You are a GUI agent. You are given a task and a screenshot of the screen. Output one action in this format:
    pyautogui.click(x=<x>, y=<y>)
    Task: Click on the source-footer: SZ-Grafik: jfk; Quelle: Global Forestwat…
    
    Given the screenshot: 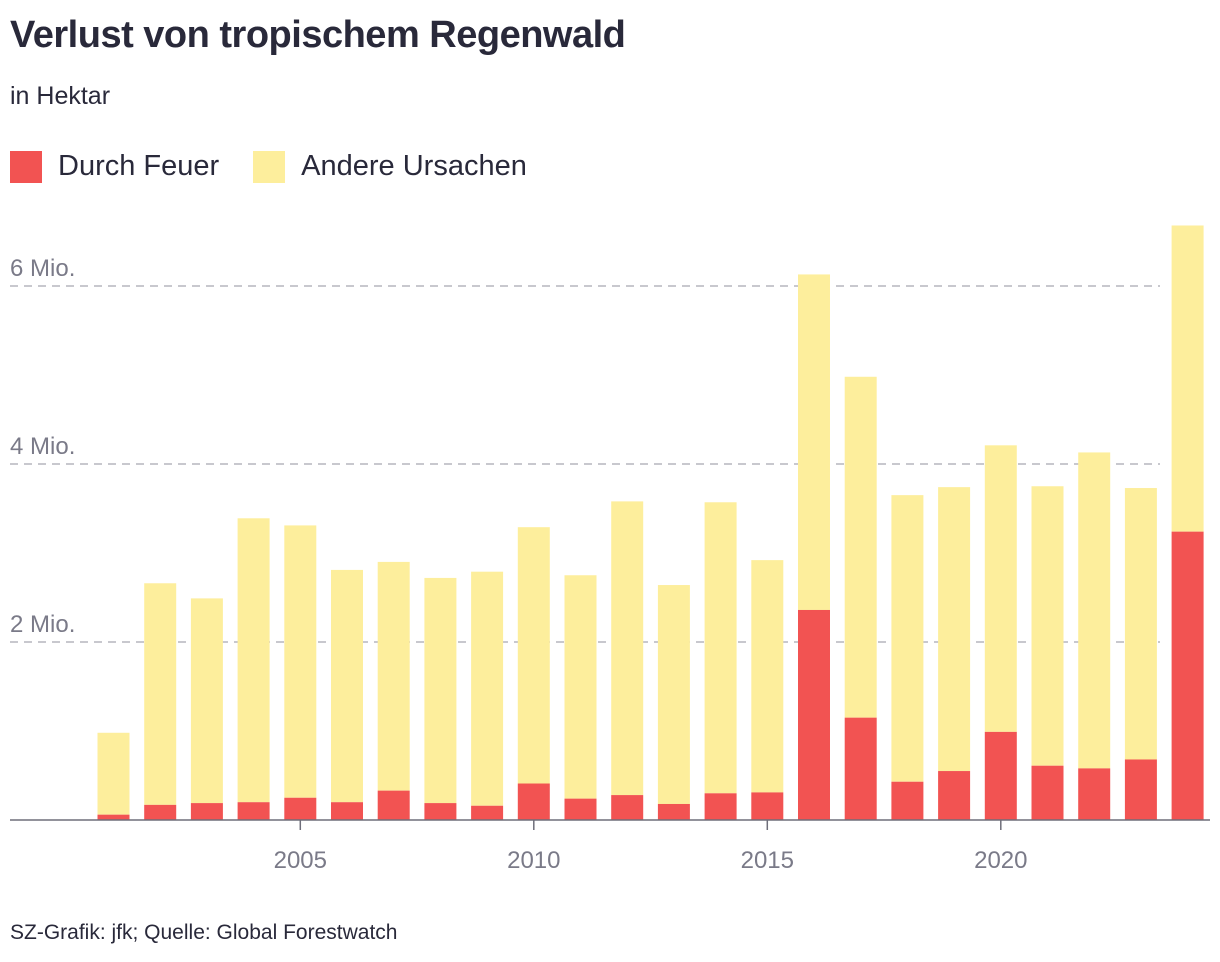 What is the action you would take?
    pyautogui.click(x=204, y=932)
    